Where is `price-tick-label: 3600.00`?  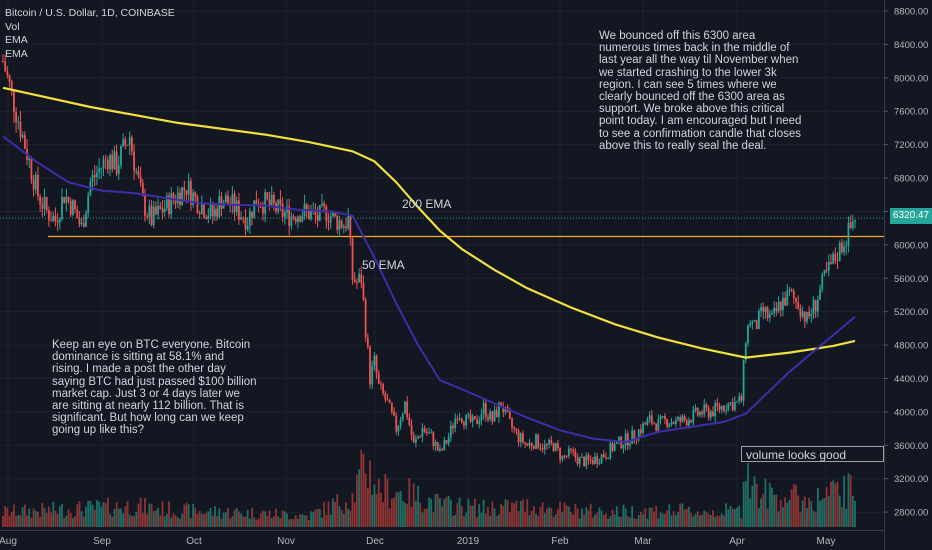
price-tick-label: 3600.00 is located at coordinates (911, 446).